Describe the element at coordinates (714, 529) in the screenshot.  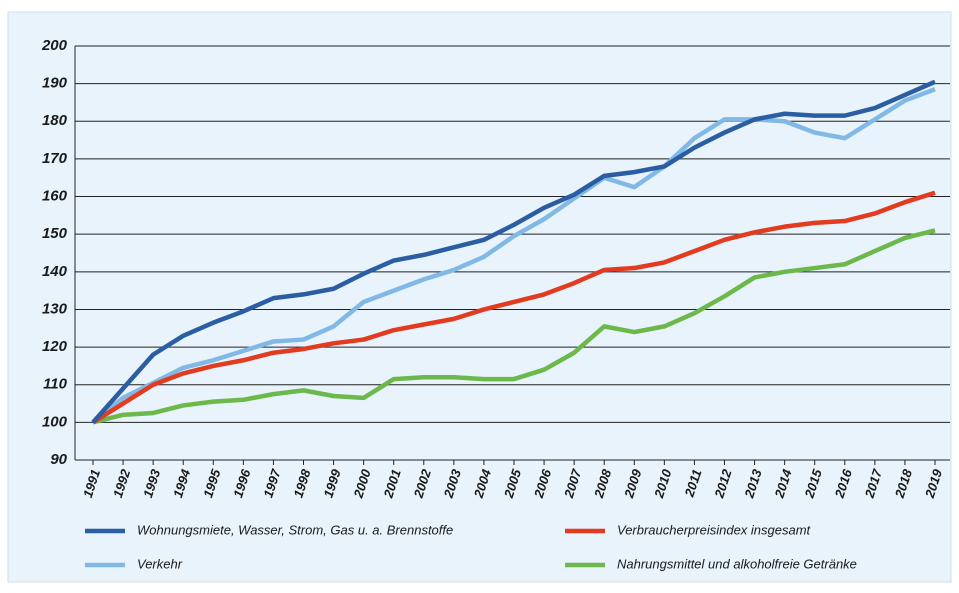
I see `legend-label: Verbraucherpreisindex insgesamt` at that location.